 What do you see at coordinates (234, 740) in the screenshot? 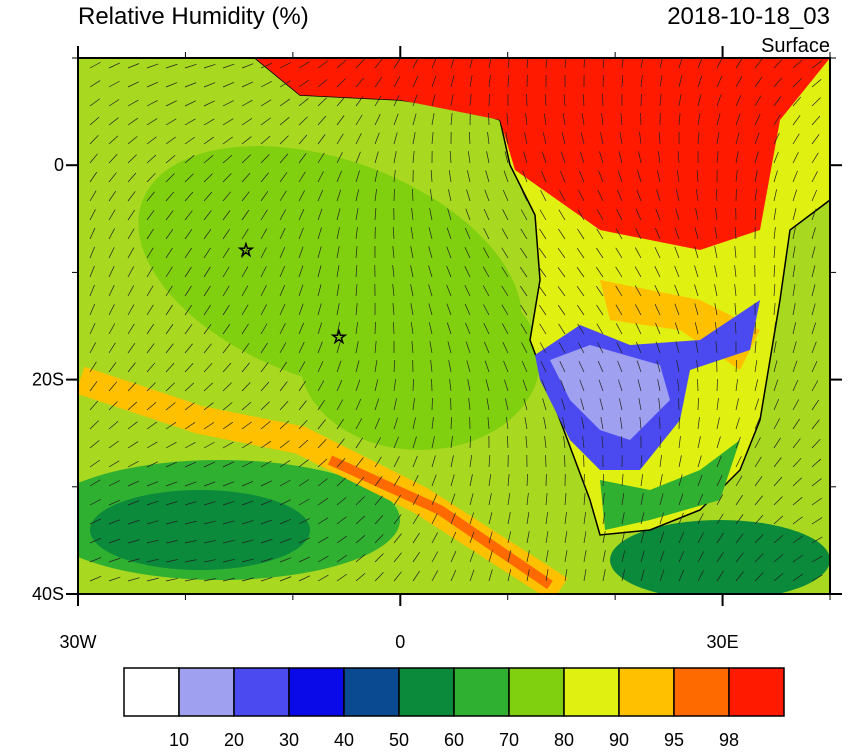
I see `colorbar-label: 20` at bounding box center [234, 740].